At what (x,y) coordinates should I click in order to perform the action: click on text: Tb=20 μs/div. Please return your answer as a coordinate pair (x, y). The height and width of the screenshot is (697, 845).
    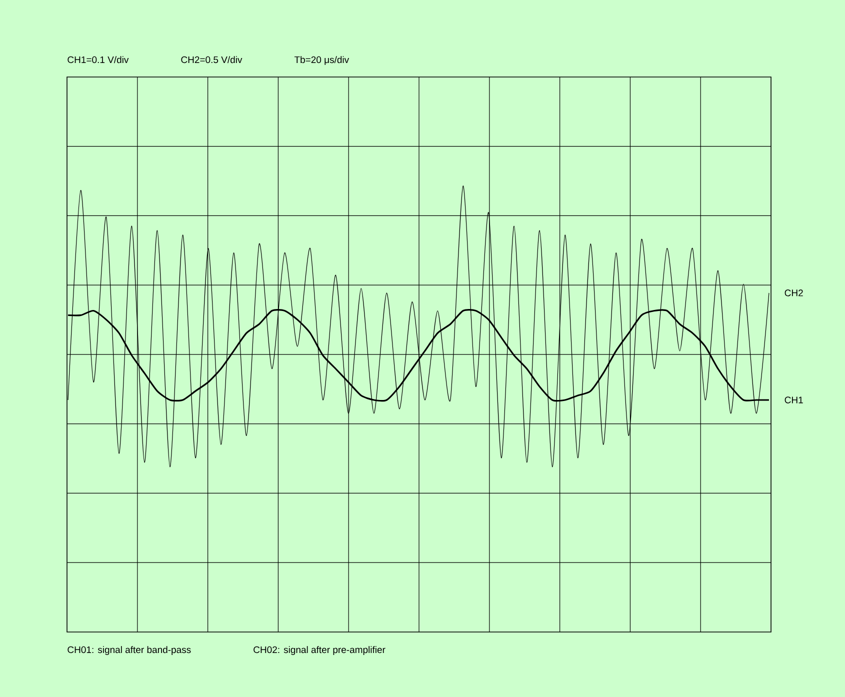
    Looking at the image, I should click on (322, 60).